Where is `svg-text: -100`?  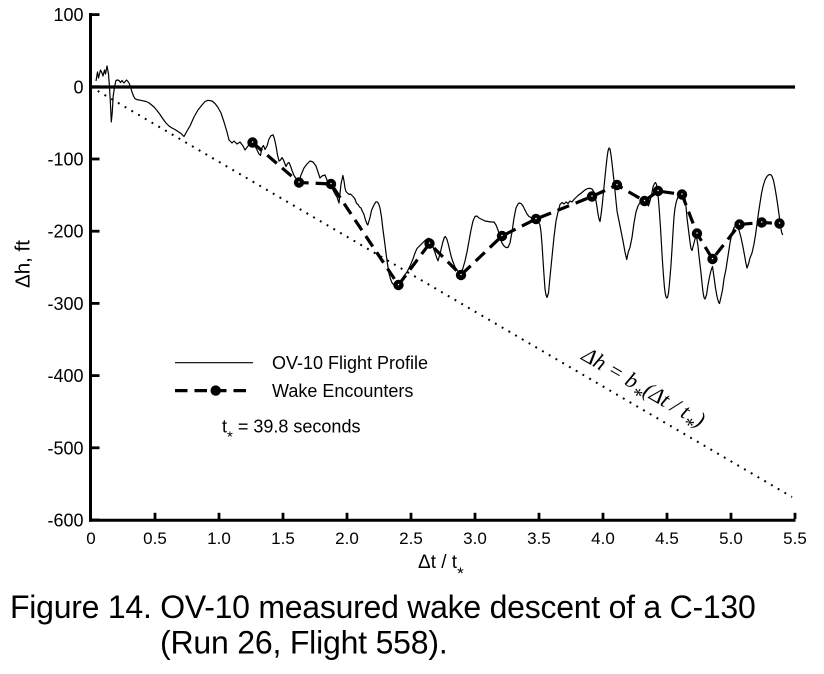
svg-text: -100 is located at coordinates (65, 160).